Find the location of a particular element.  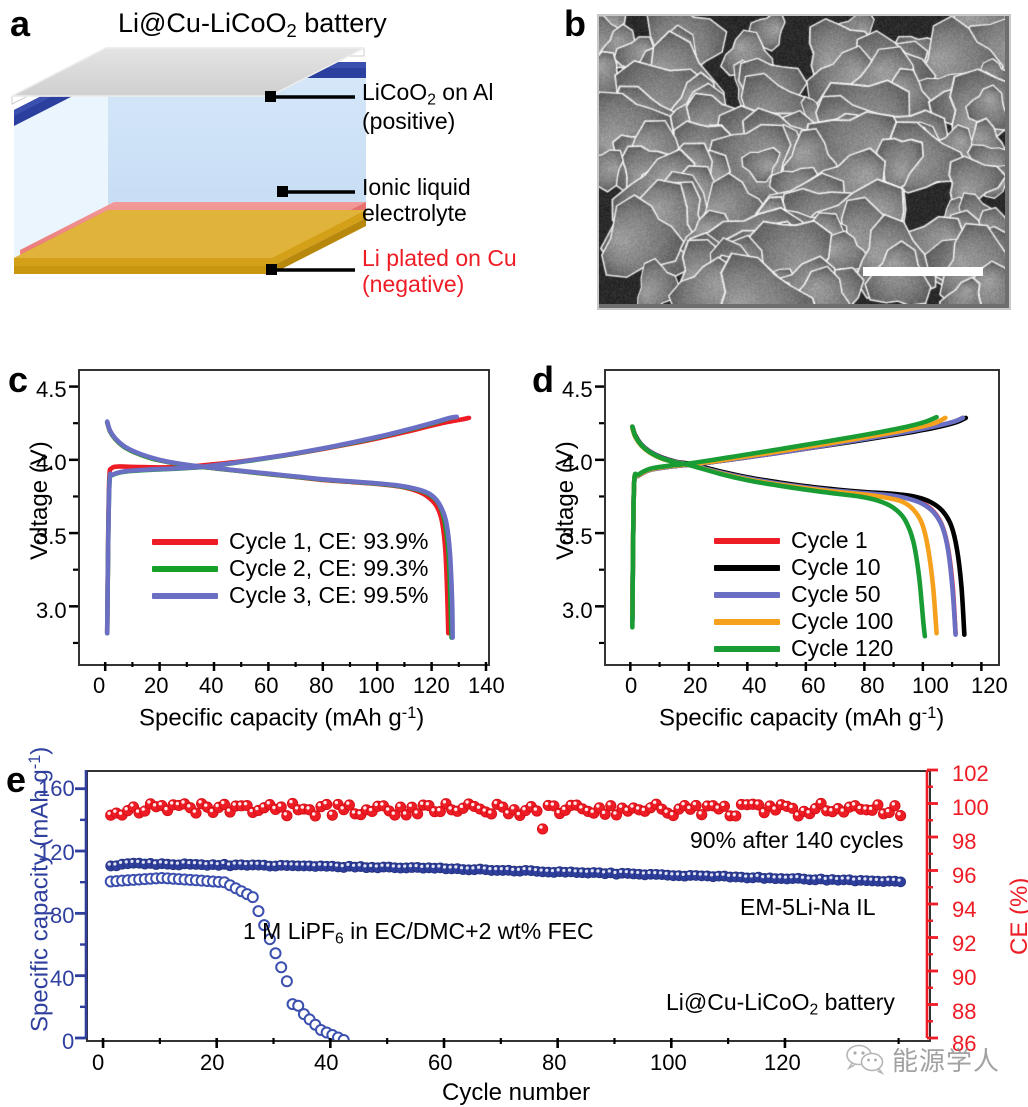

panel-e-ytick-right-90: 90 is located at coordinates (964, 977).